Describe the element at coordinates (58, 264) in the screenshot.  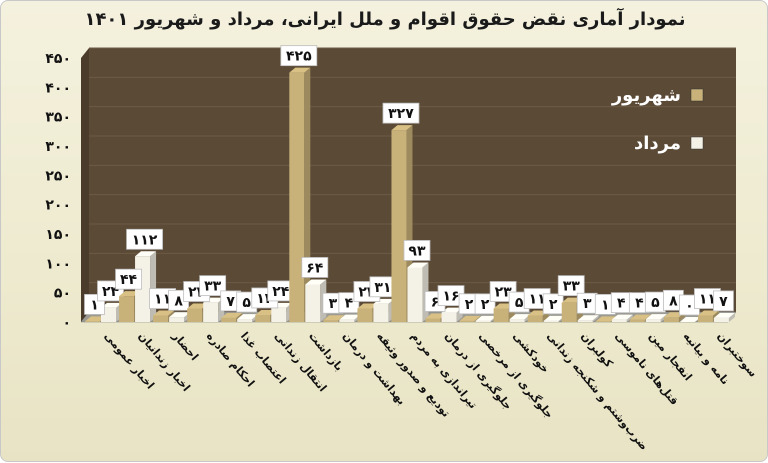
I see `y-tick-label: ۱۰۰` at that location.